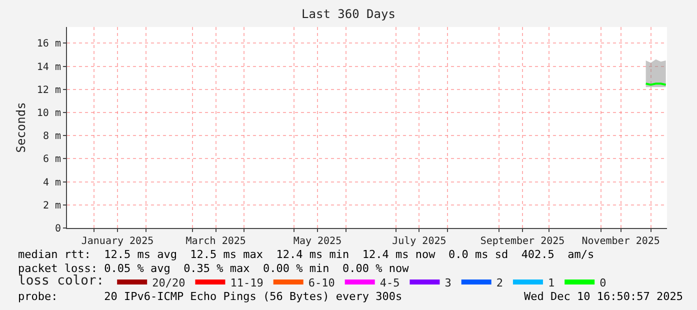 This screenshot has width=697, height=310. Describe the element at coordinates (349, 14) in the screenshot. I see `chart-title: Last 360 Days` at that location.